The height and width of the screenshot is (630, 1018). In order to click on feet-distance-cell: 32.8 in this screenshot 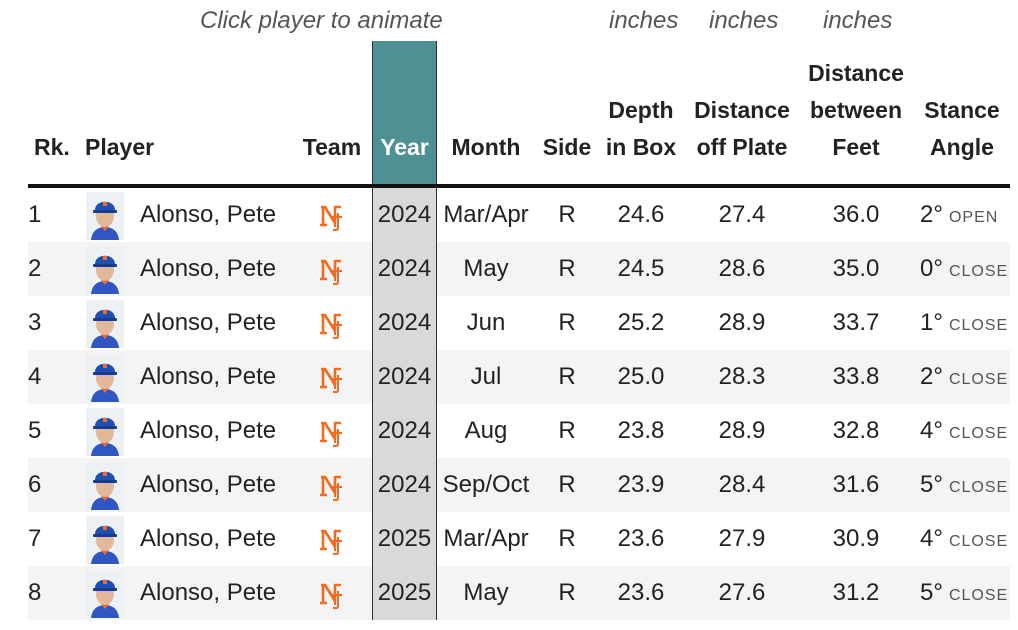, I will do `click(856, 430)`.